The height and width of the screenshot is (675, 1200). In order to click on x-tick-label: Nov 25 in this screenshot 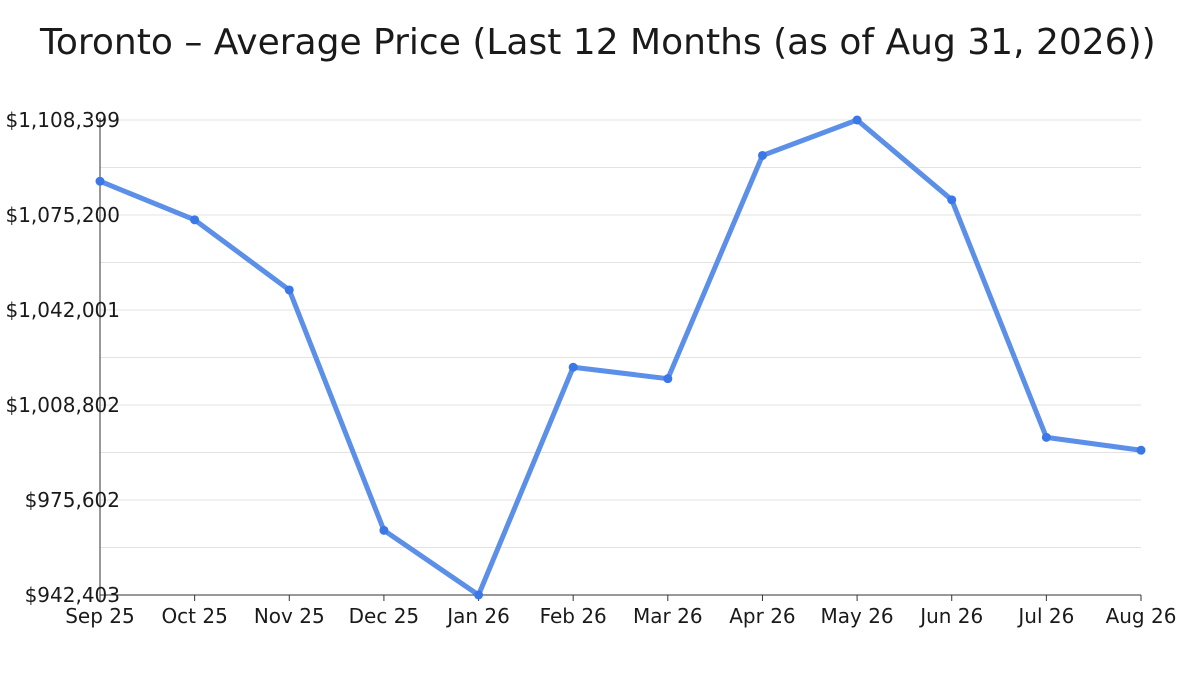, I will do `click(289, 616)`.